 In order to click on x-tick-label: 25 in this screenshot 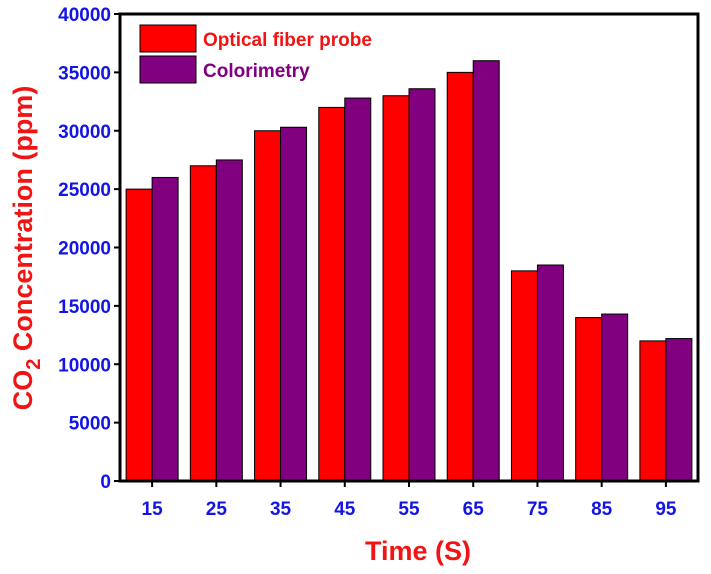, I will do `click(217, 509)`.